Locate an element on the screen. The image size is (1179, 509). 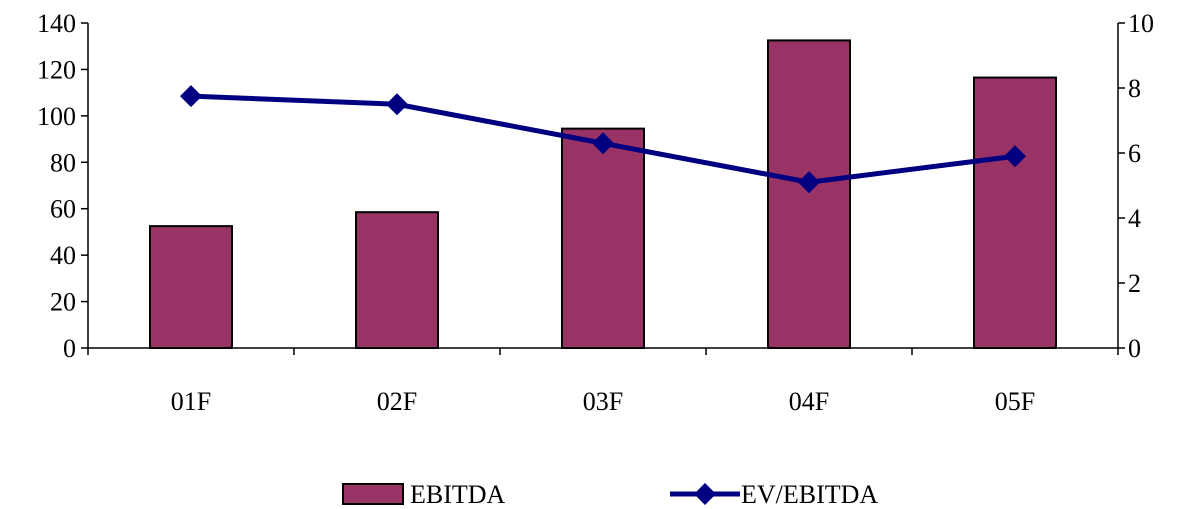
bar-04F is located at coordinates (809, 194).